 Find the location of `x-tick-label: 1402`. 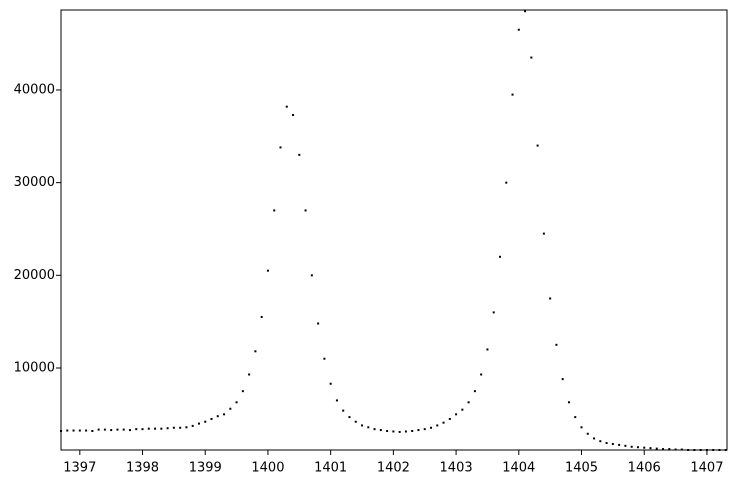

x-tick-label: 1402 is located at coordinates (393, 468).